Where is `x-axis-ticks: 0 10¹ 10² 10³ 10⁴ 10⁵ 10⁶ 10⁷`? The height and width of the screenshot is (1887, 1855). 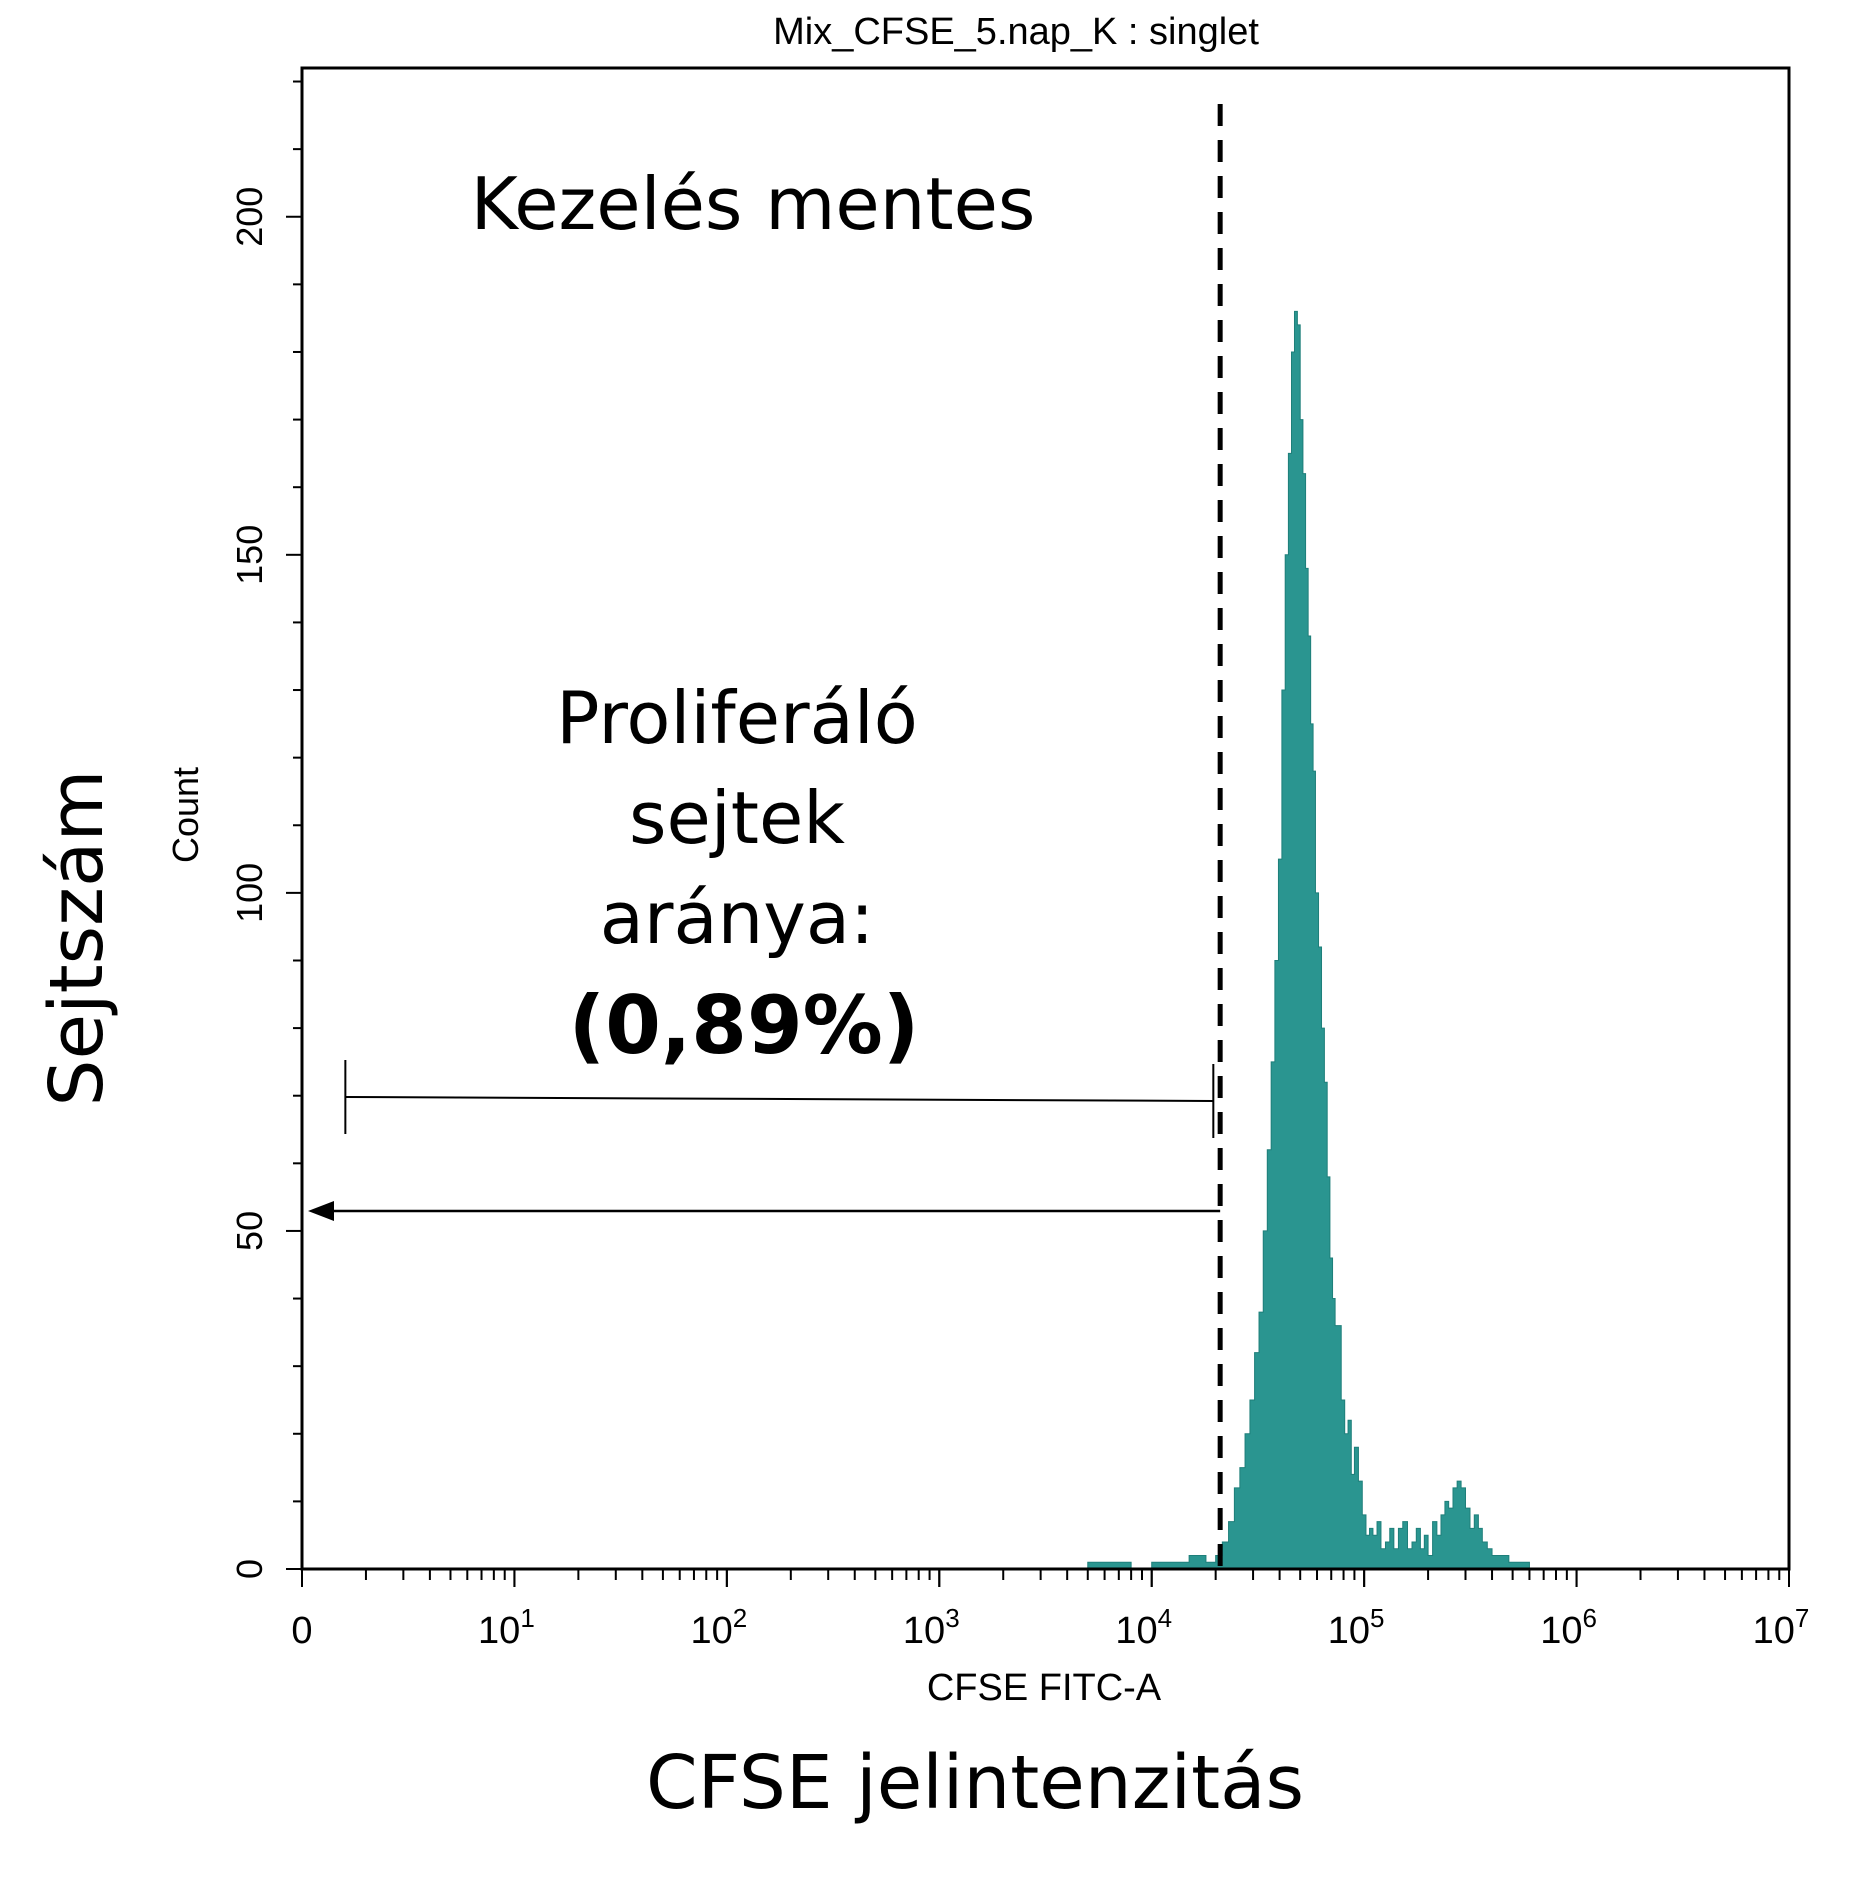
x-axis-ticks: 0 10¹ 10² 10³ 10⁴ 10⁵ 10⁶ 10⁷ is located at coordinates (1050, 1610).